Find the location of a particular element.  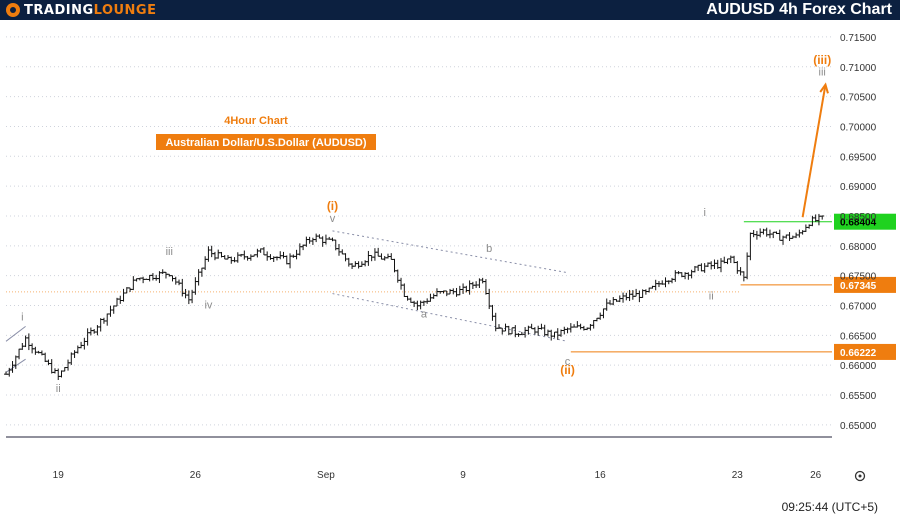

price-level-label: 0.68404 is located at coordinates (858, 223).